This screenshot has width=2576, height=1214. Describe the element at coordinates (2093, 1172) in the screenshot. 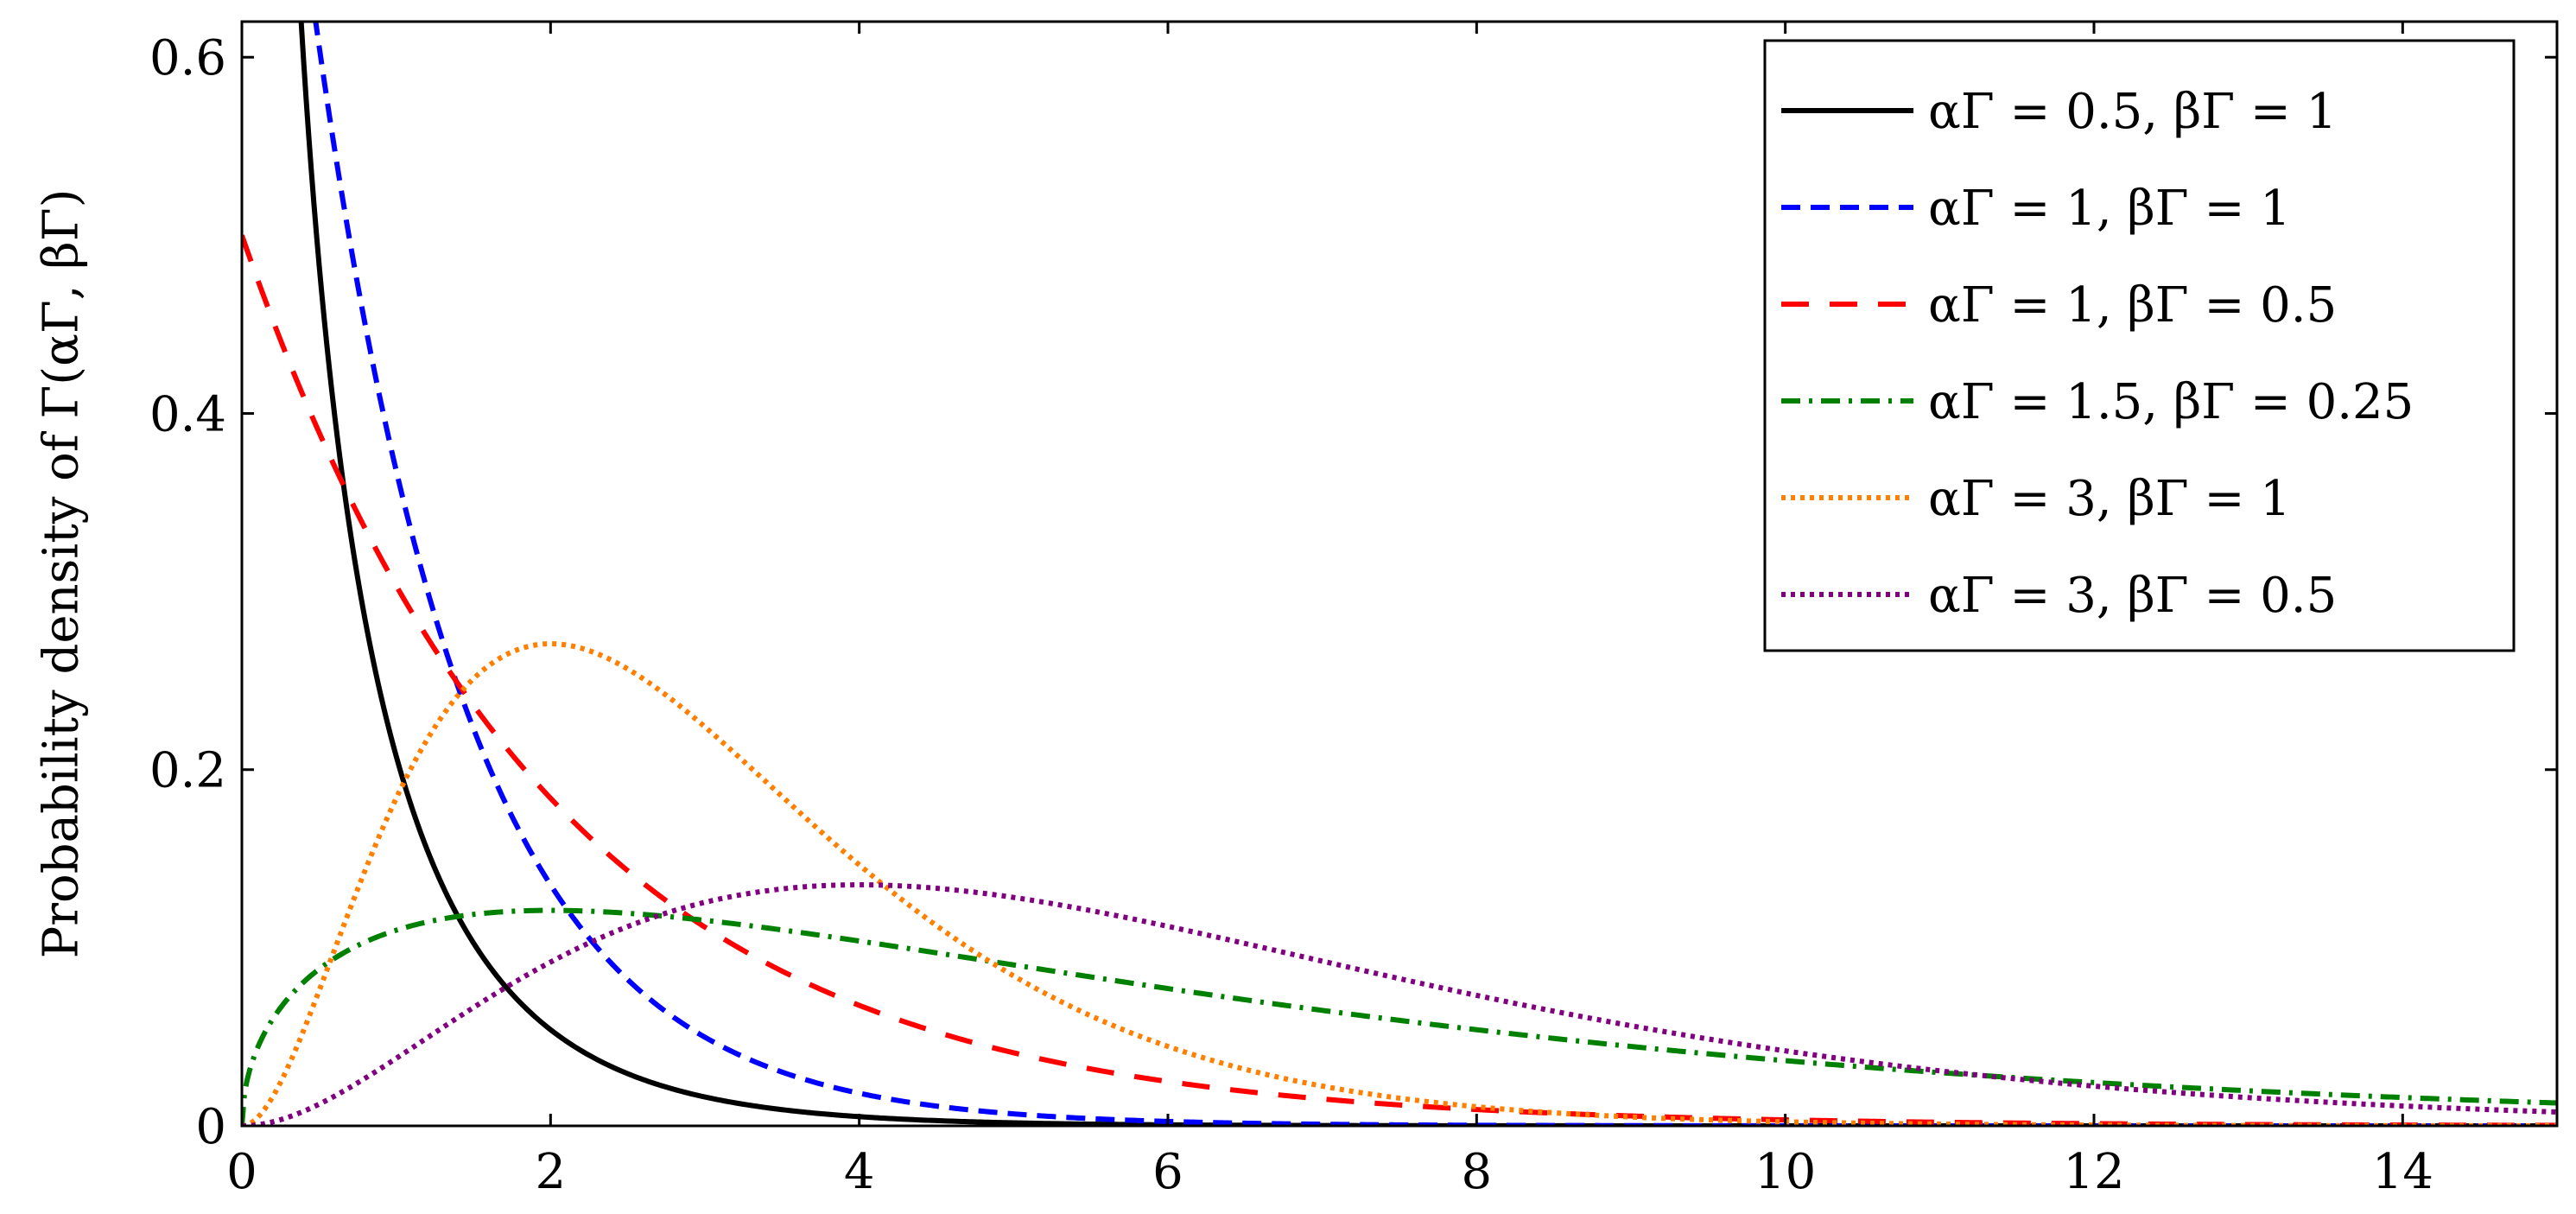

I see `x-tick-label: 12` at that location.